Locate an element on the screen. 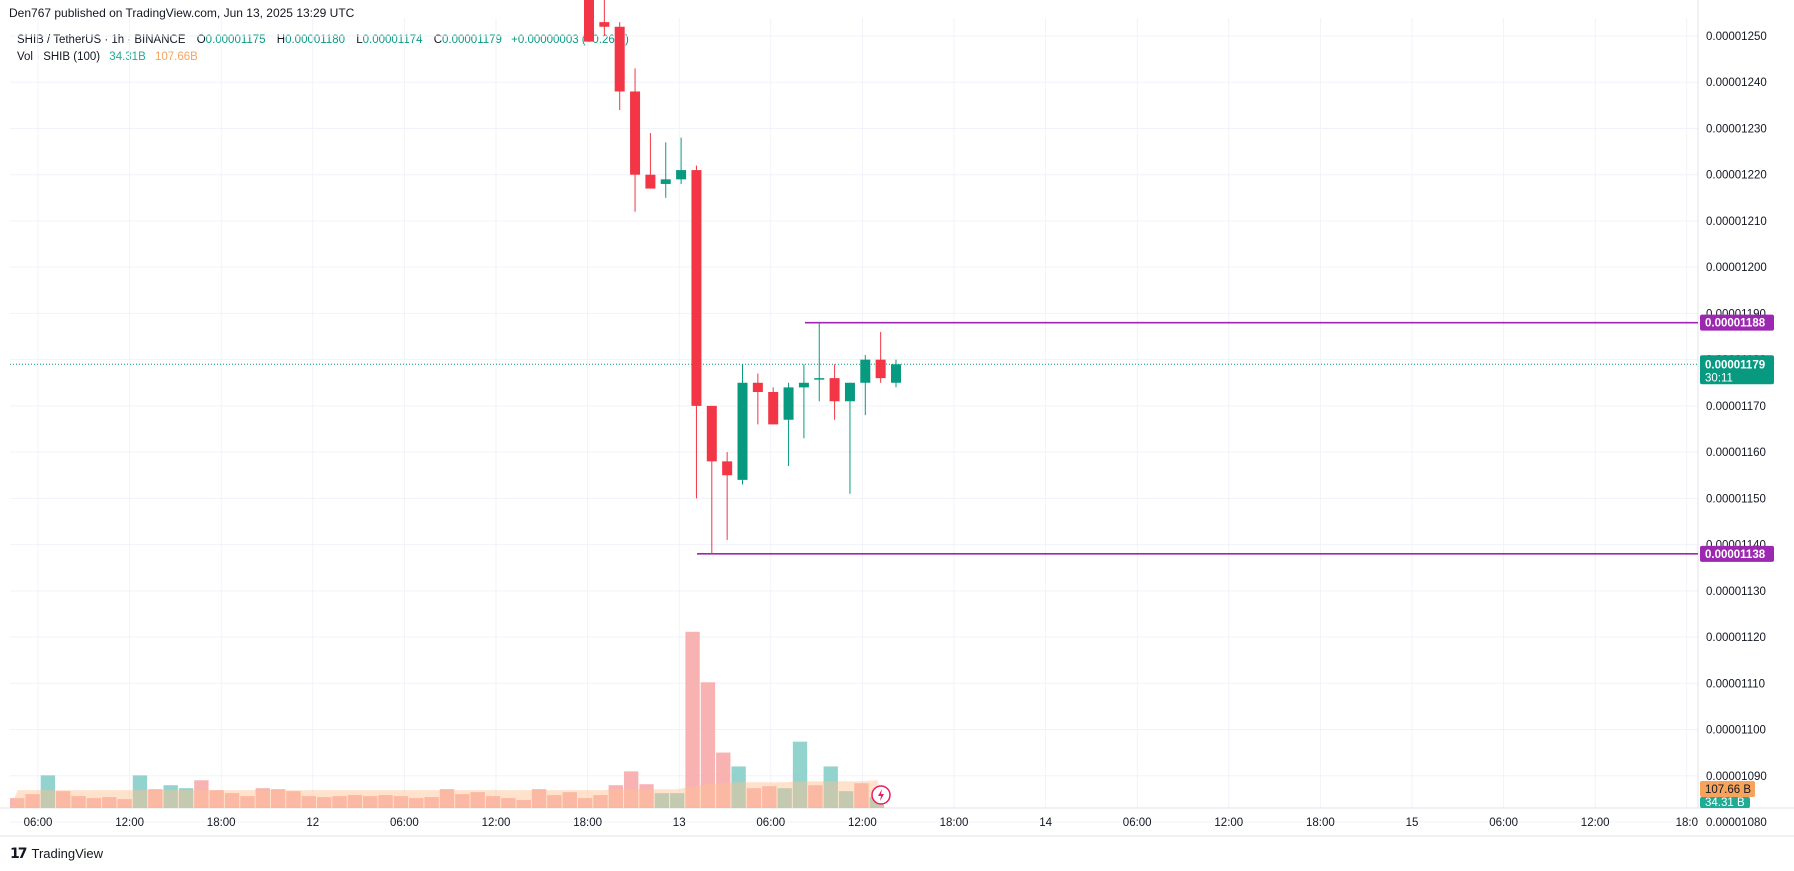 The height and width of the screenshot is (871, 1794). close-value: 0.00001179 is located at coordinates (472, 40).